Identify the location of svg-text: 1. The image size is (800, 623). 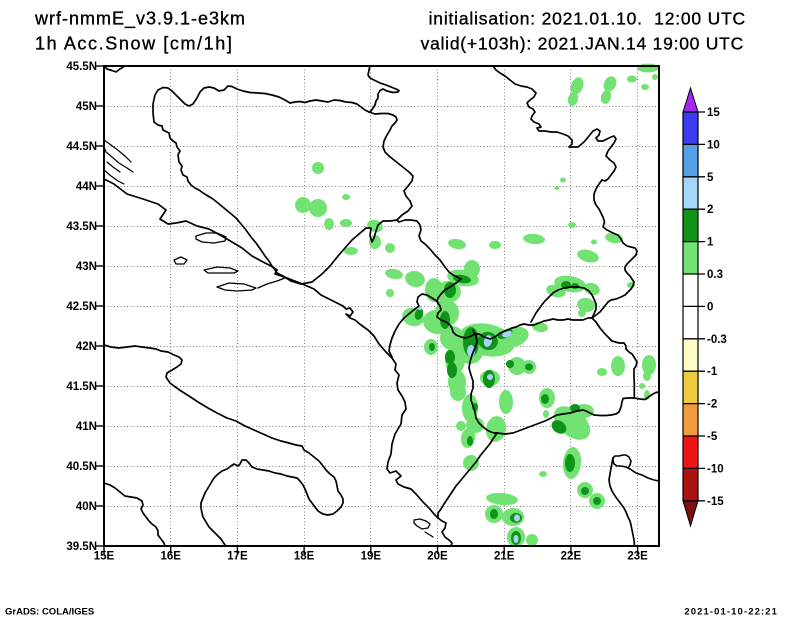
(710, 243).